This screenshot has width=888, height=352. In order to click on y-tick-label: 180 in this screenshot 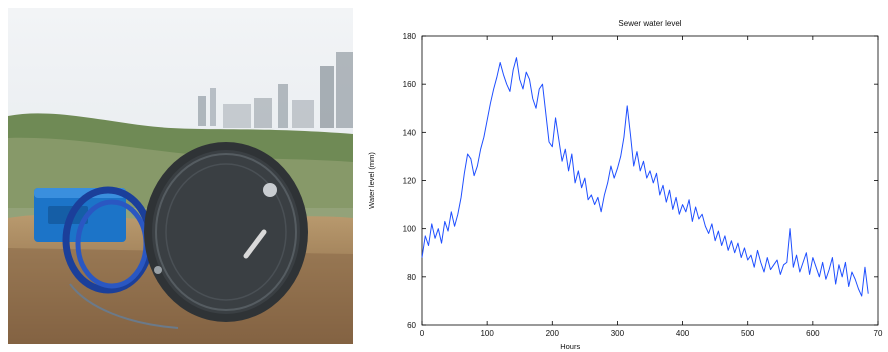, I will do `click(410, 36)`.